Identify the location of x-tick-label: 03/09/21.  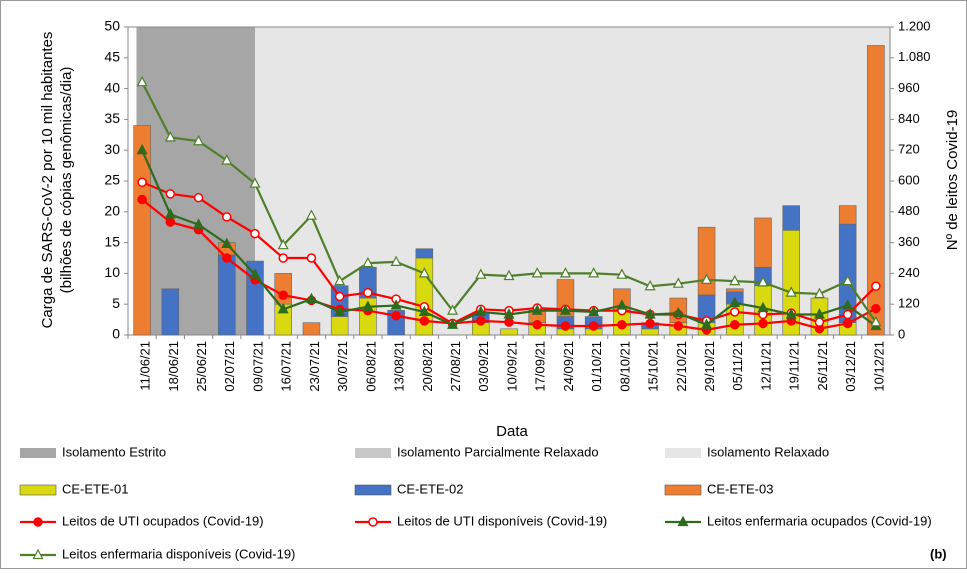
(483, 366).